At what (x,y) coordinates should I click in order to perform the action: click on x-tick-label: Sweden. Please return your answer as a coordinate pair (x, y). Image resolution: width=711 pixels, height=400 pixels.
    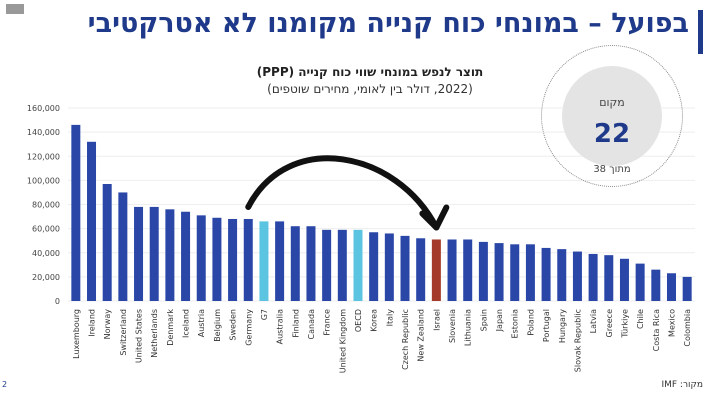
    Looking at the image, I should click on (233, 325).